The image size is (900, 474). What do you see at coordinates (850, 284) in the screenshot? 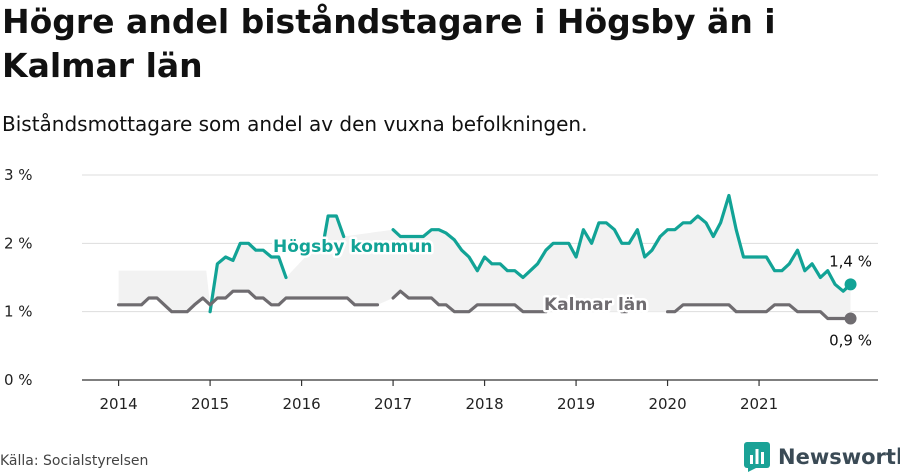
I see `hogsby-line-end-dot` at bounding box center [850, 284].